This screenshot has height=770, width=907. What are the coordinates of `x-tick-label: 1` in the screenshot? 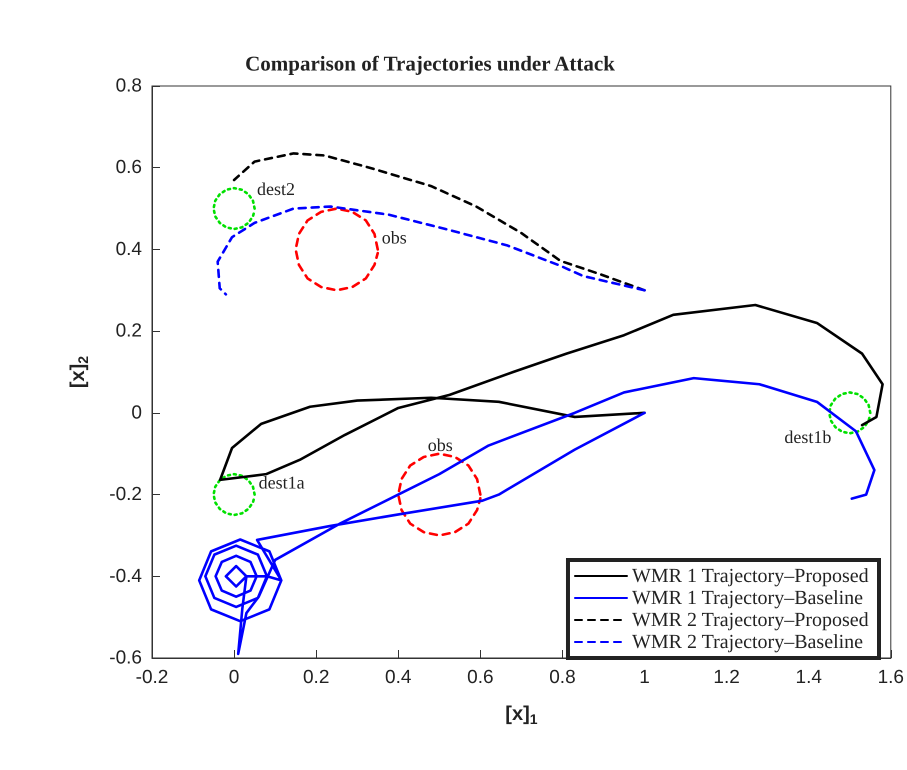 It's located at (644, 677).